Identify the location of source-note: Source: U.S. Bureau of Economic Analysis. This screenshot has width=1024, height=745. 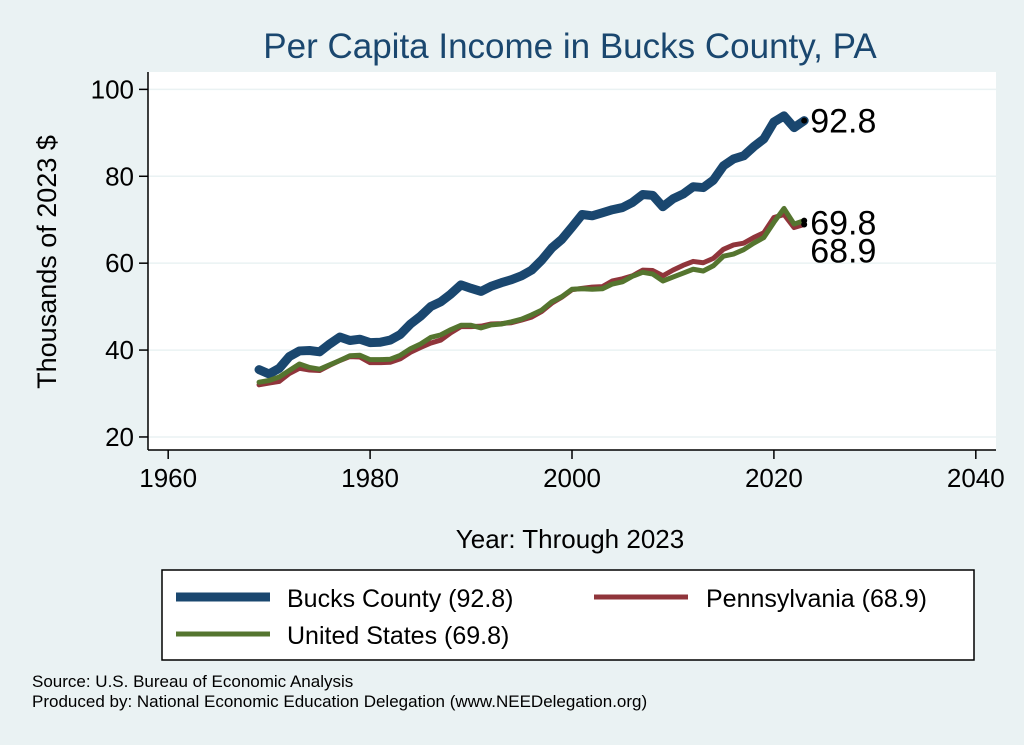
(193, 681).